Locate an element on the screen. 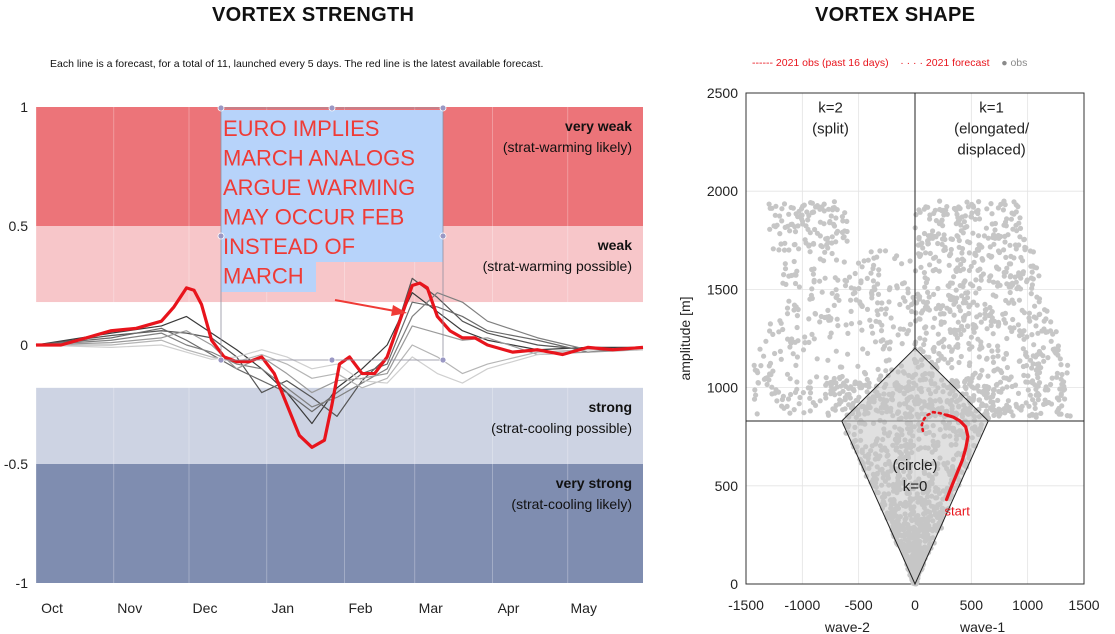 The image size is (1115, 634). x-tick-label: 0 is located at coordinates (915, 605).